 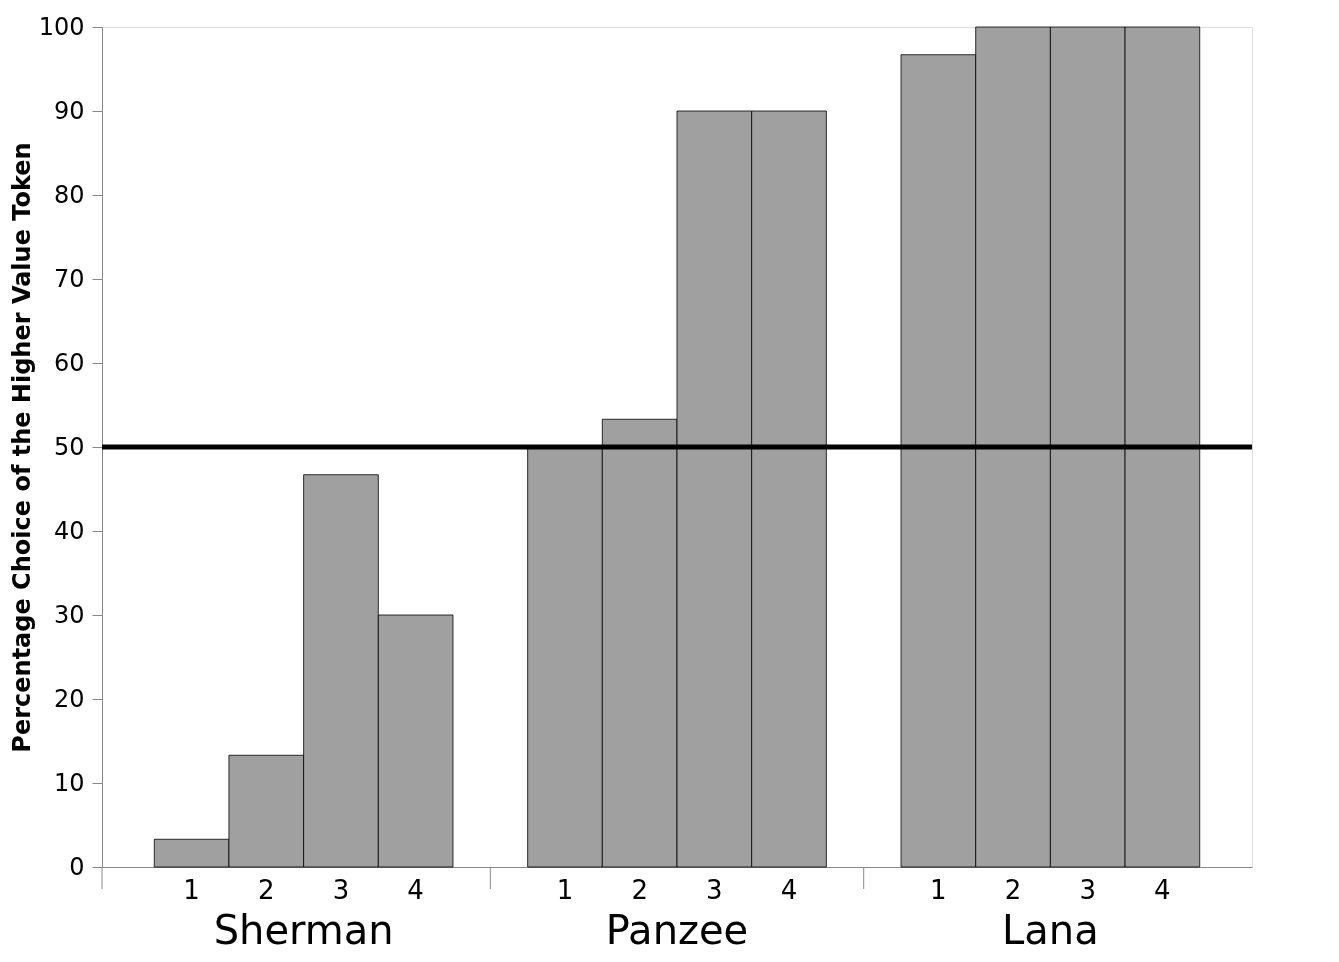 I want to click on y-tick-label: 90, so click(x=69, y=110).